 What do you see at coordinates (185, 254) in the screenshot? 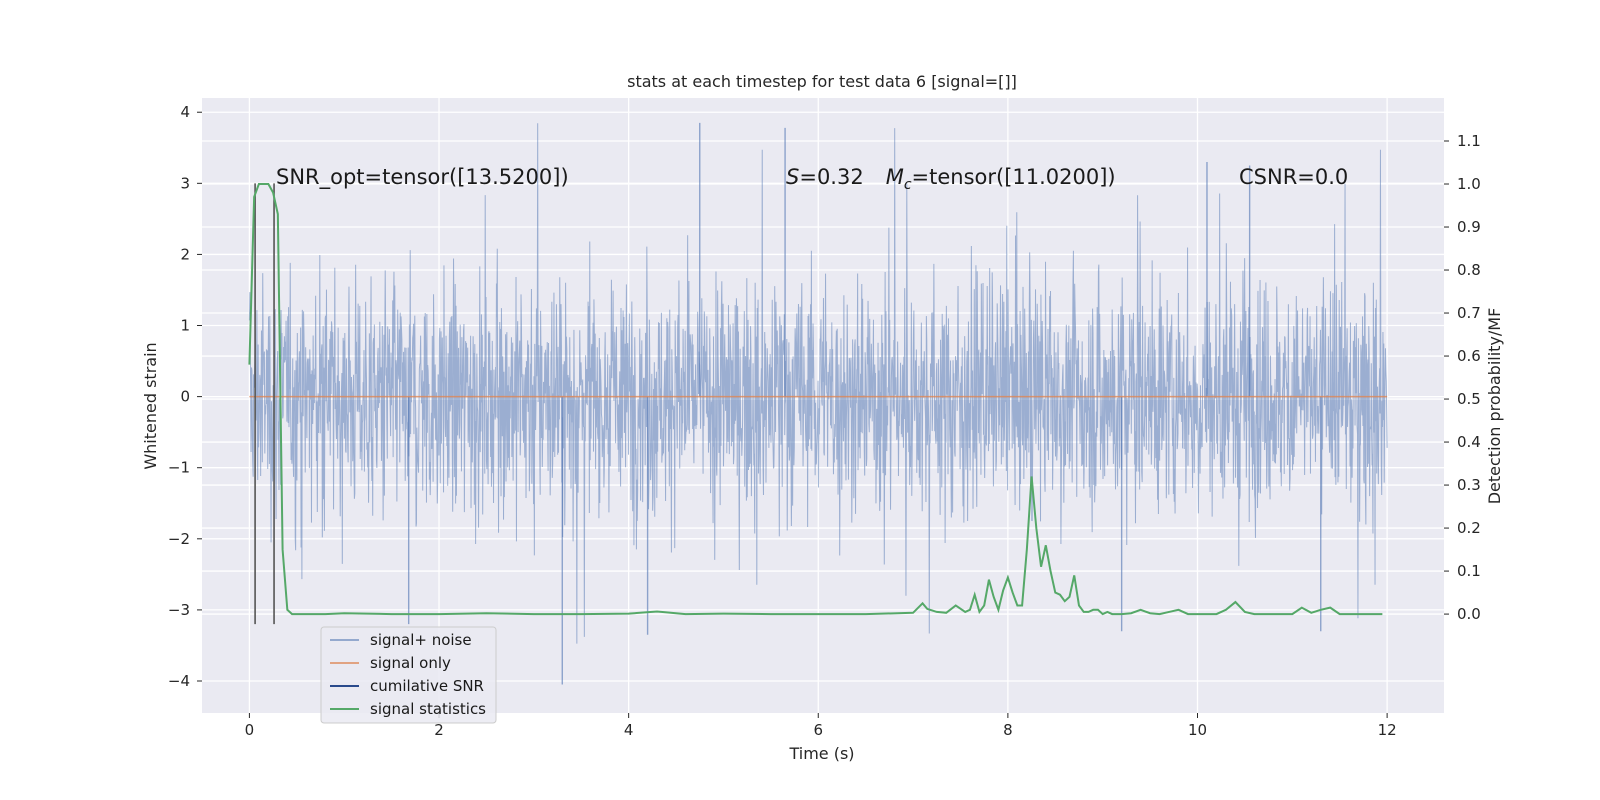
I see `y-tick-label: 2` at bounding box center [185, 254].